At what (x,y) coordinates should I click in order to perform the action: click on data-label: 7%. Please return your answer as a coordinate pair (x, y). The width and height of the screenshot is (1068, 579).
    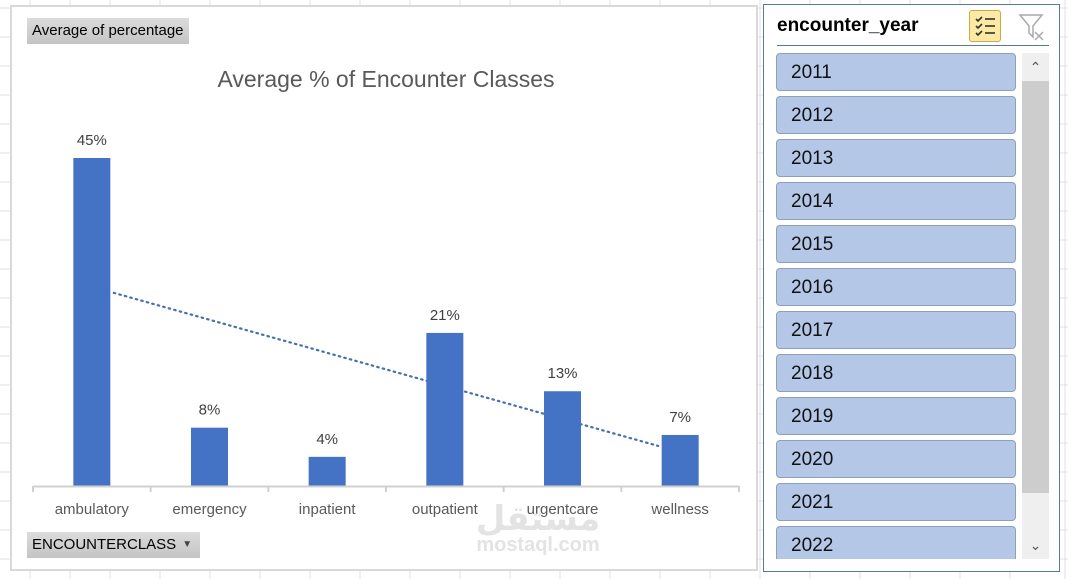
    Looking at the image, I should click on (680, 417).